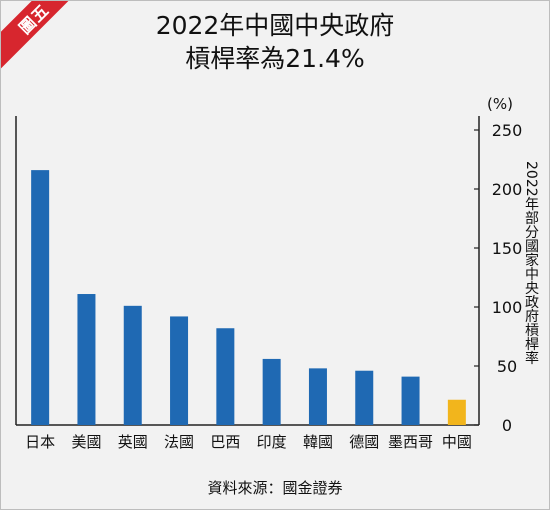 The height and width of the screenshot is (510, 550). What do you see at coordinates (275, 25) in the screenshot?
I see `chart-title-line-1: 2022年中國中央政府` at bounding box center [275, 25].